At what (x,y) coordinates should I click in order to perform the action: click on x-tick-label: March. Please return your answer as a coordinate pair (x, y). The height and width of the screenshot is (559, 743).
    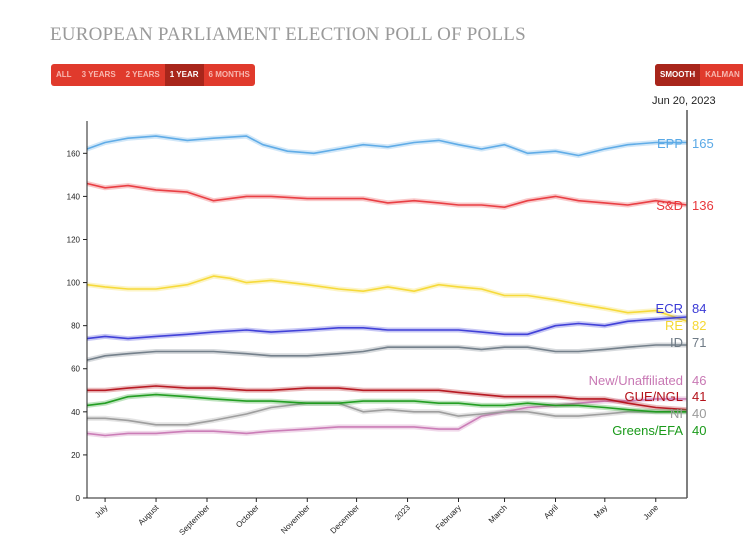
    Looking at the image, I should click on (498, 514).